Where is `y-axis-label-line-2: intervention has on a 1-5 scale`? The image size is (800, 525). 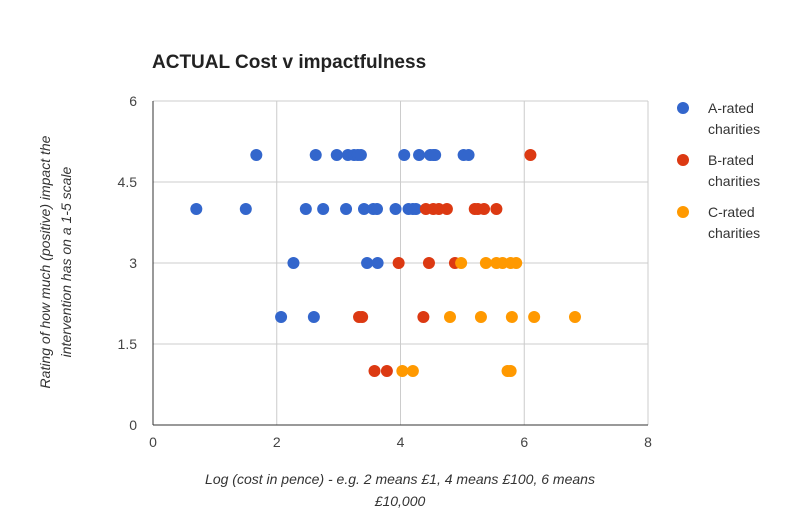 y-axis-label-line-2: intervention has on a 1-5 scale is located at coordinates (66, 261).